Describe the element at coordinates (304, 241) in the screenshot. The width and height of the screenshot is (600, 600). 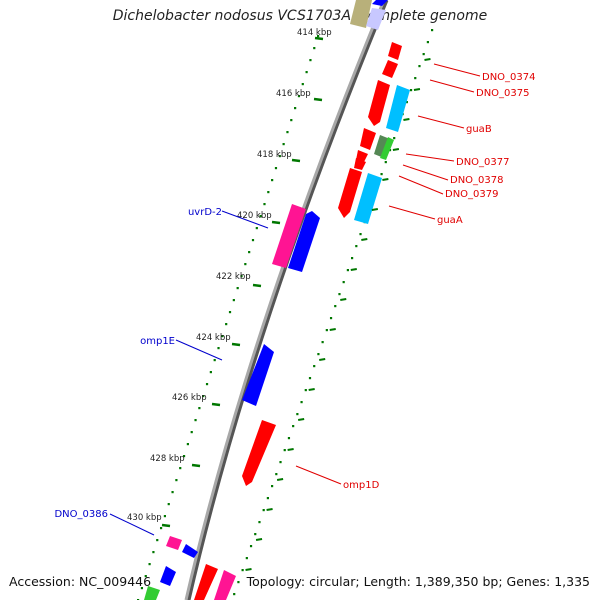
I see `gene-uvrd-2-partner` at that location.